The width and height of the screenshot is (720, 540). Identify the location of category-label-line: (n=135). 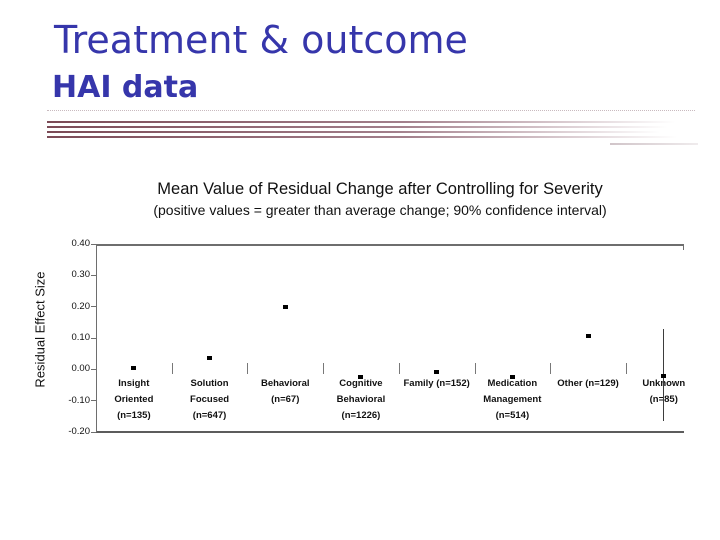
(134, 415).